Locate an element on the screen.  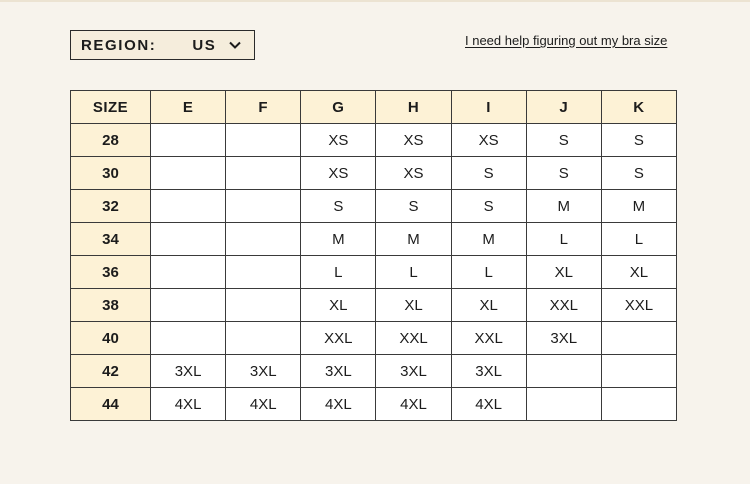
band-size-cell: 30 is located at coordinates (110, 173).